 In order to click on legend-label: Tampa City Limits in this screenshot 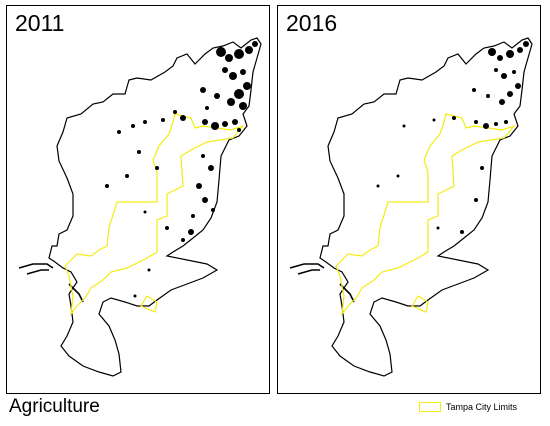, I will do `click(482, 407)`.